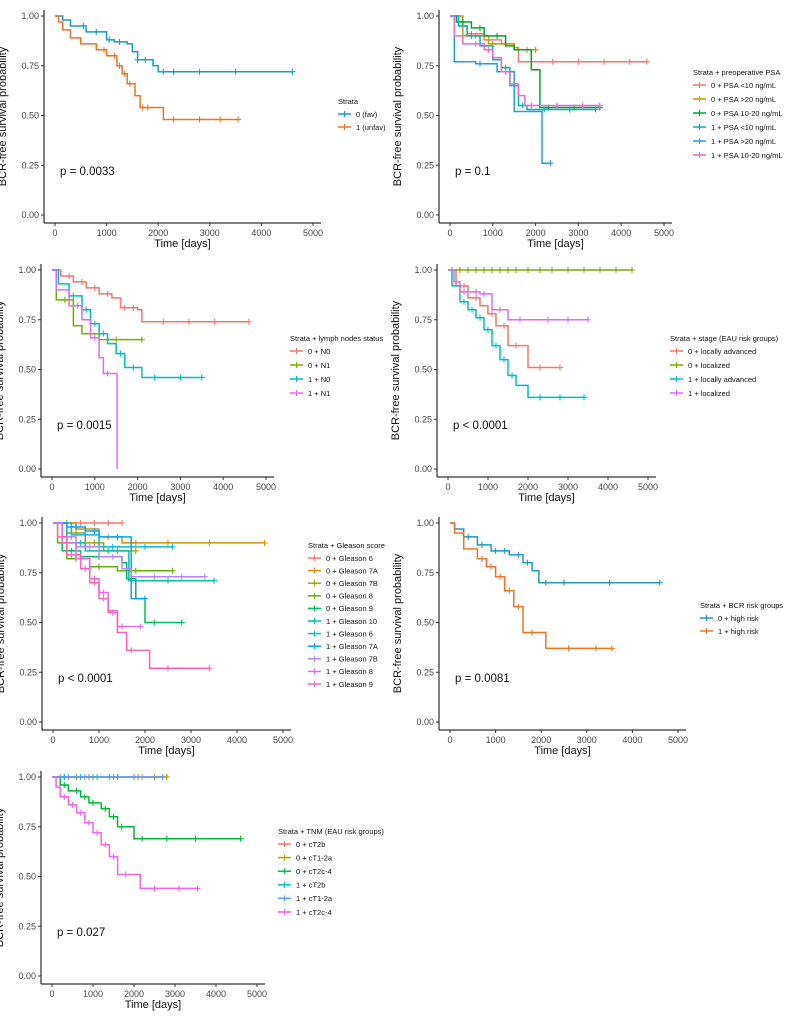  What do you see at coordinates (87, 172) in the screenshot?
I see `p-value-label: p = 0.0033` at bounding box center [87, 172].